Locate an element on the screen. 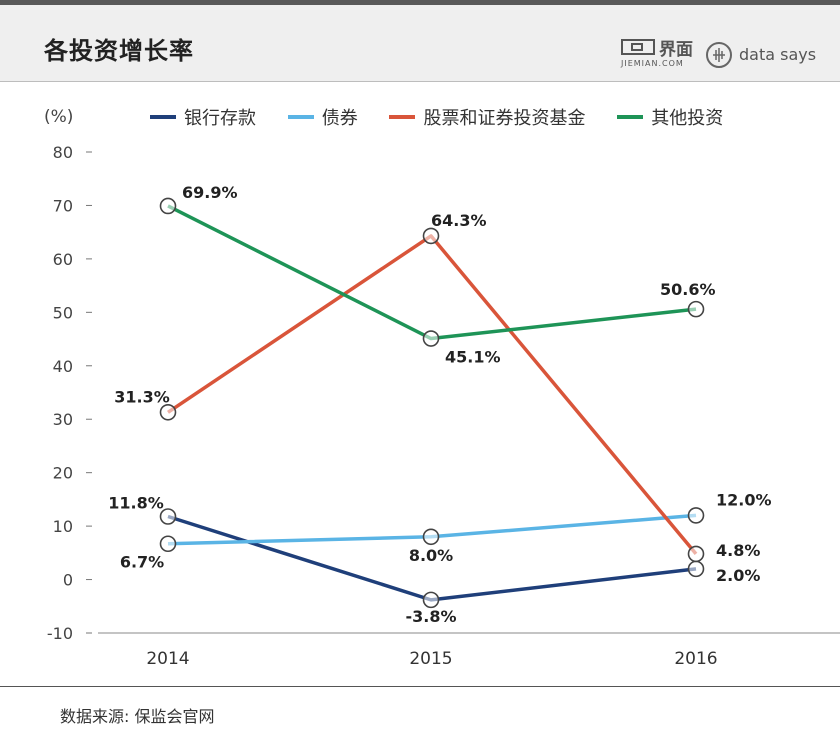  y-tick-label: 60 is located at coordinates (63, 259).